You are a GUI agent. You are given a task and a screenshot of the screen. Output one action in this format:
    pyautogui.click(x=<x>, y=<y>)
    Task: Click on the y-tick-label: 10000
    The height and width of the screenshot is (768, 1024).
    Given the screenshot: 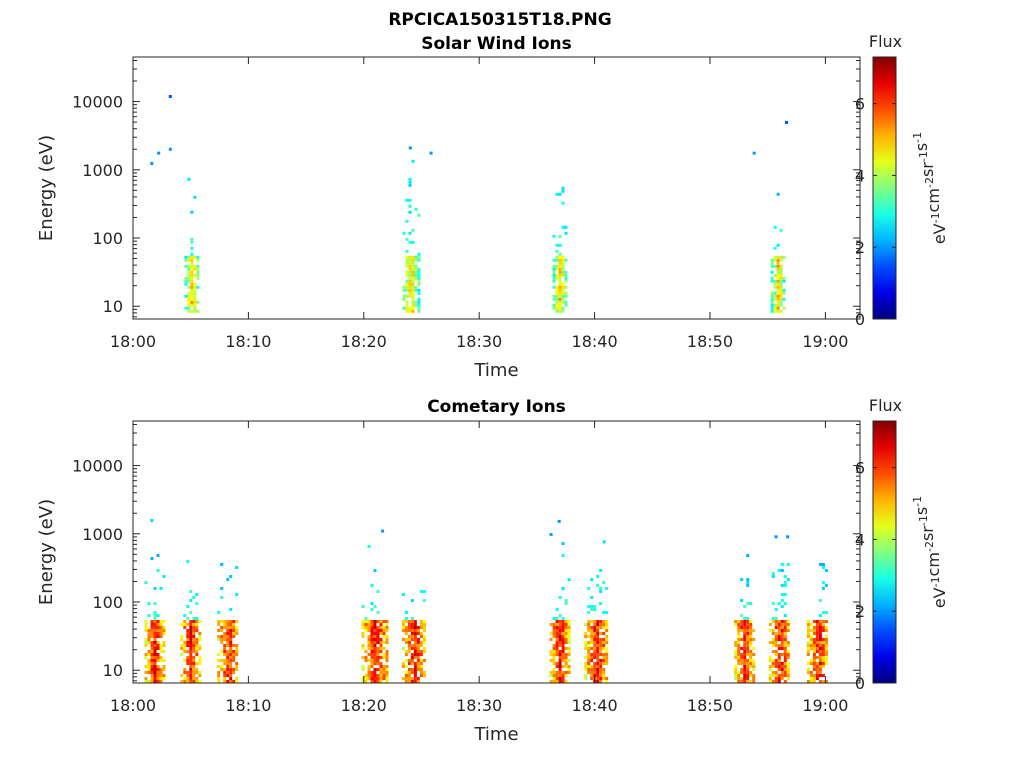 What is the action you would take?
    pyautogui.click(x=97, y=466)
    